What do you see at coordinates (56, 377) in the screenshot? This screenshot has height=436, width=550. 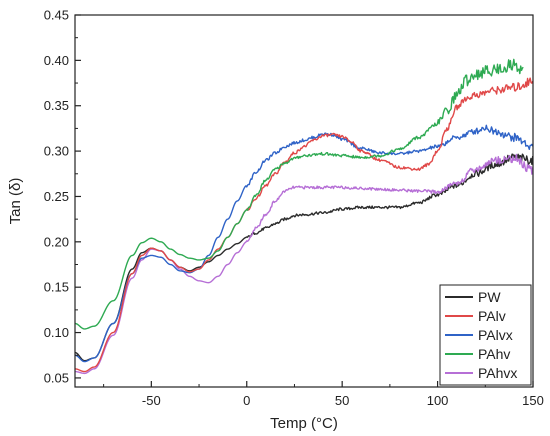 I see `y-tick-label: 0.05` at bounding box center [56, 377].